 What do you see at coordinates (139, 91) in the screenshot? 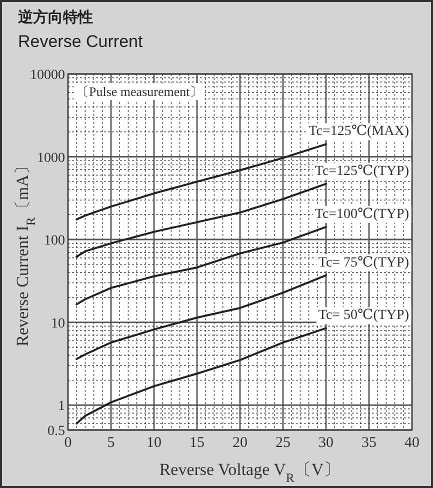
I see `annotation: 〔Pulse measurement〕` at bounding box center [139, 91].